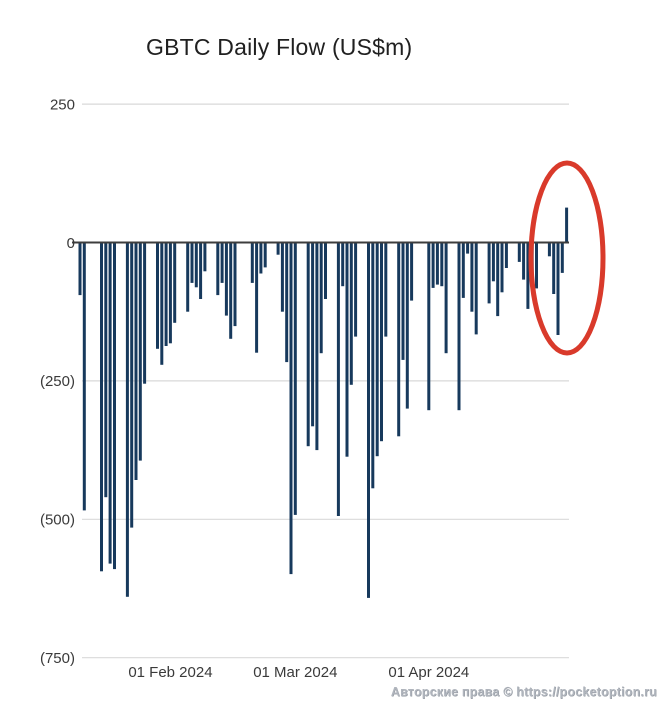 The height and width of the screenshot is (702, 666). Describe the element at coordinates (170, 672) in the screenshot. I see `x-tick-label: 01 Feb 2024` at that location.